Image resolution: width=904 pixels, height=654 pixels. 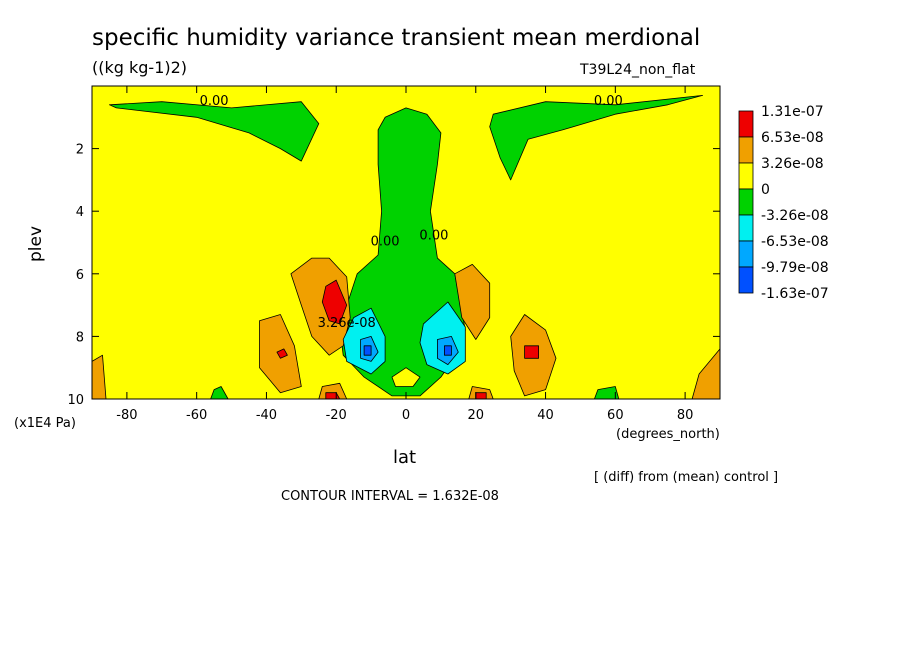 I want to click on x-tick-label: -60, so click(x=196, y=415).